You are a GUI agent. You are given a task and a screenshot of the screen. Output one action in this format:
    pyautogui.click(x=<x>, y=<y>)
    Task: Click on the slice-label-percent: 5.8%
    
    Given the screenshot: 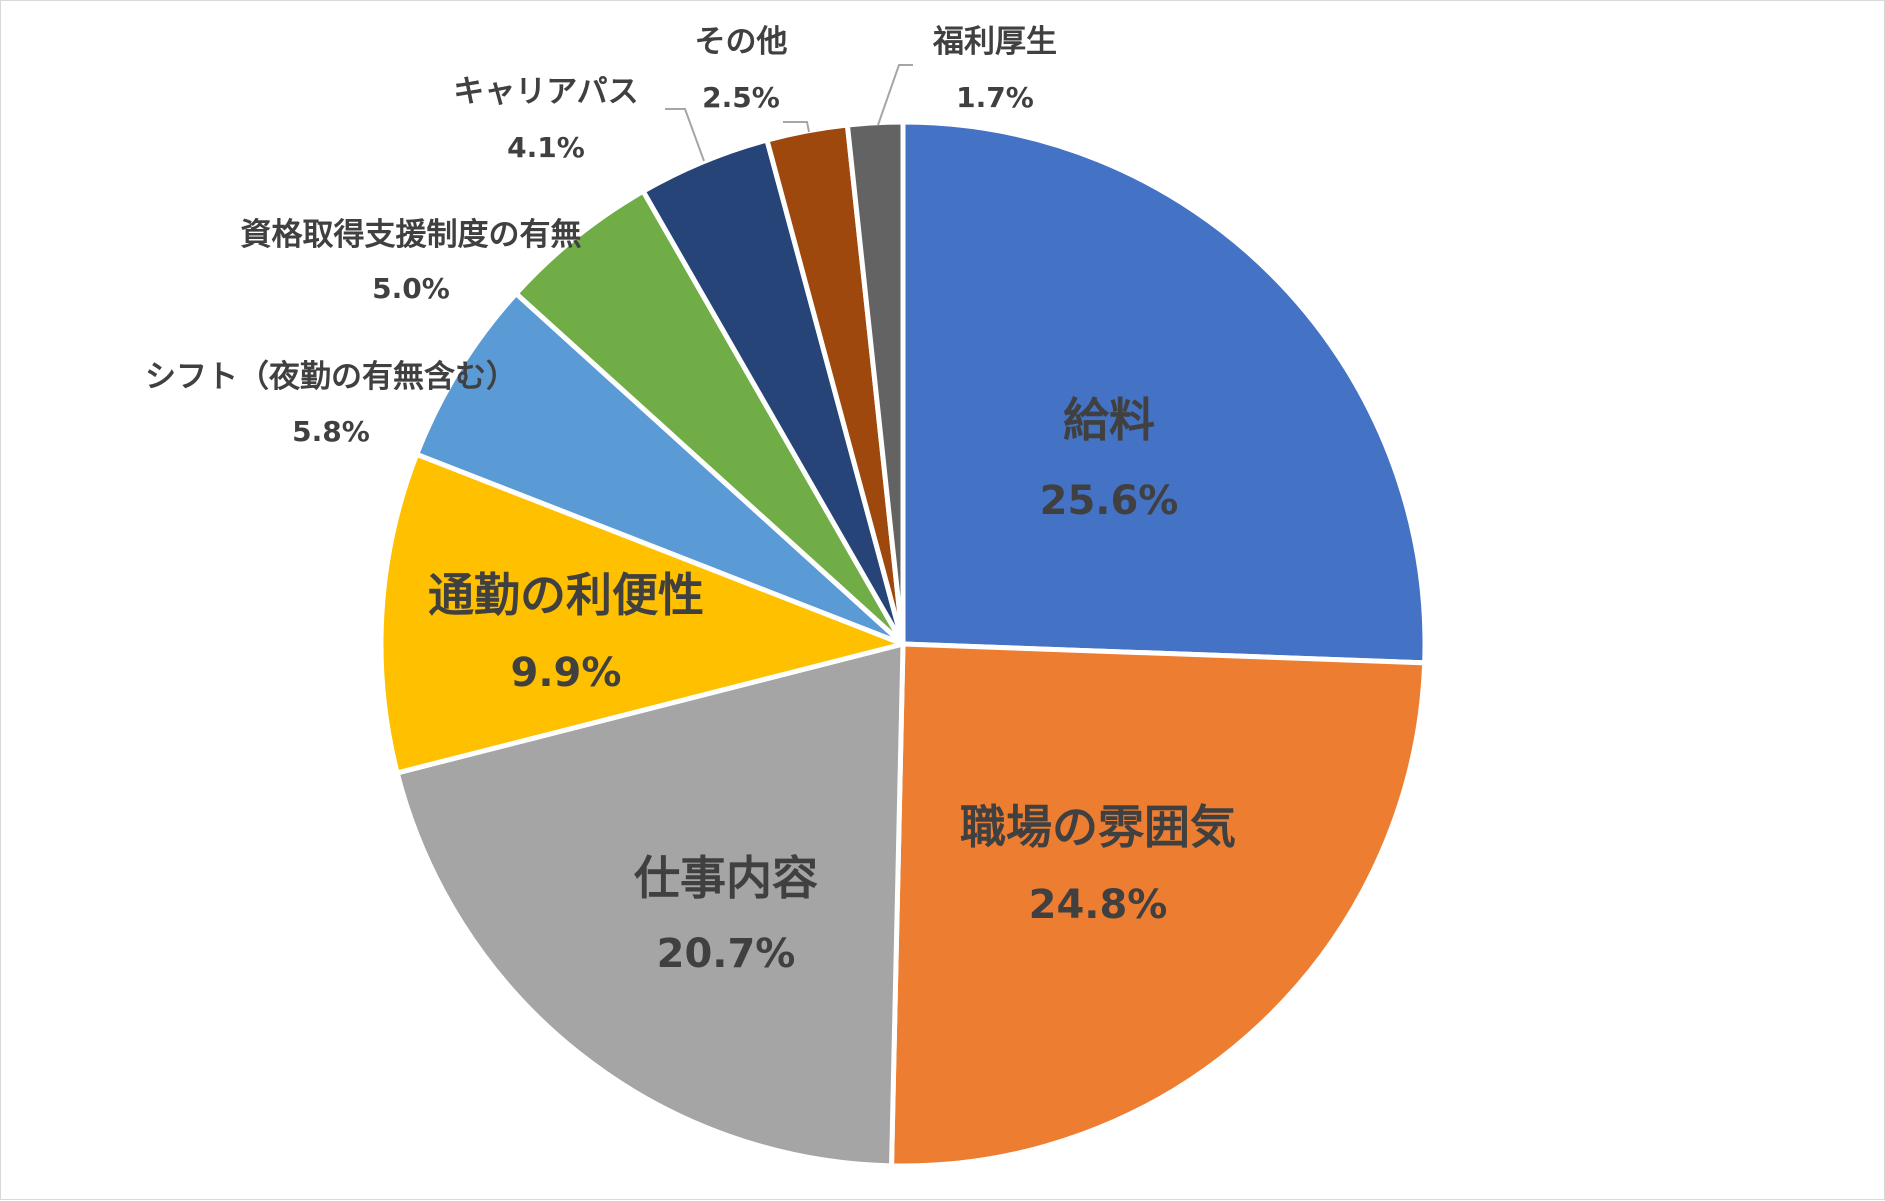 What is the action you would take?
    pyautogui.click(x=331, y=431)
    